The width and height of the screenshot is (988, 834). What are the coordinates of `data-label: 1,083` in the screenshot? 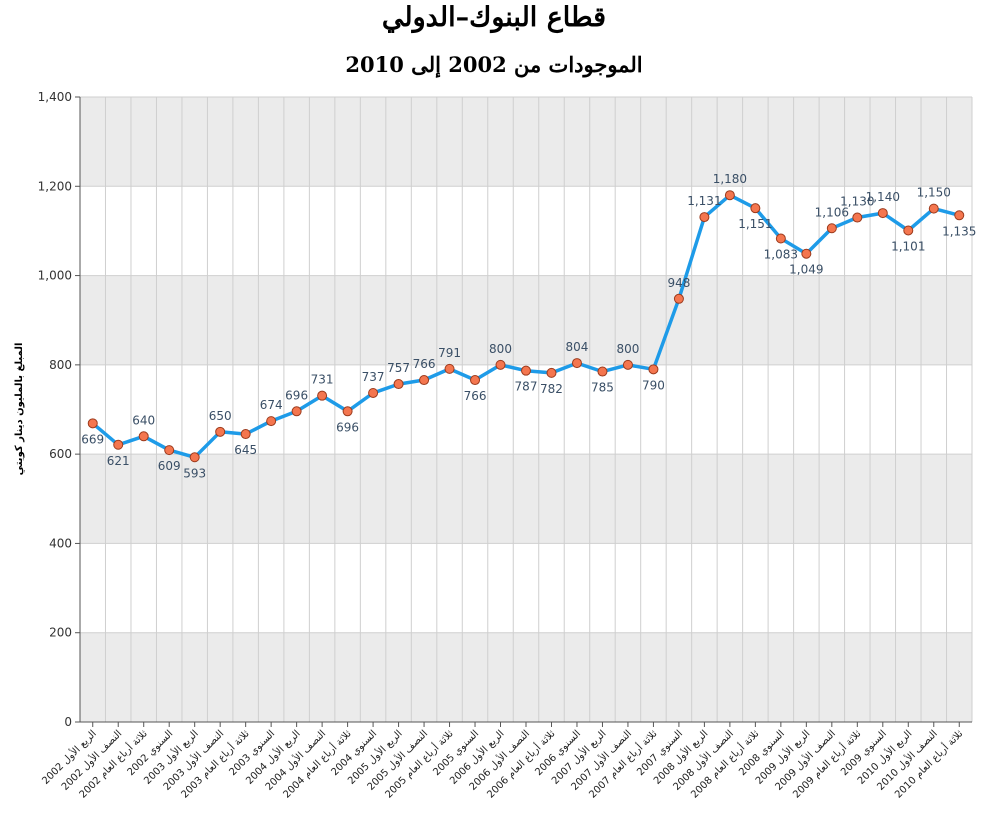 It's located at (781, 255).